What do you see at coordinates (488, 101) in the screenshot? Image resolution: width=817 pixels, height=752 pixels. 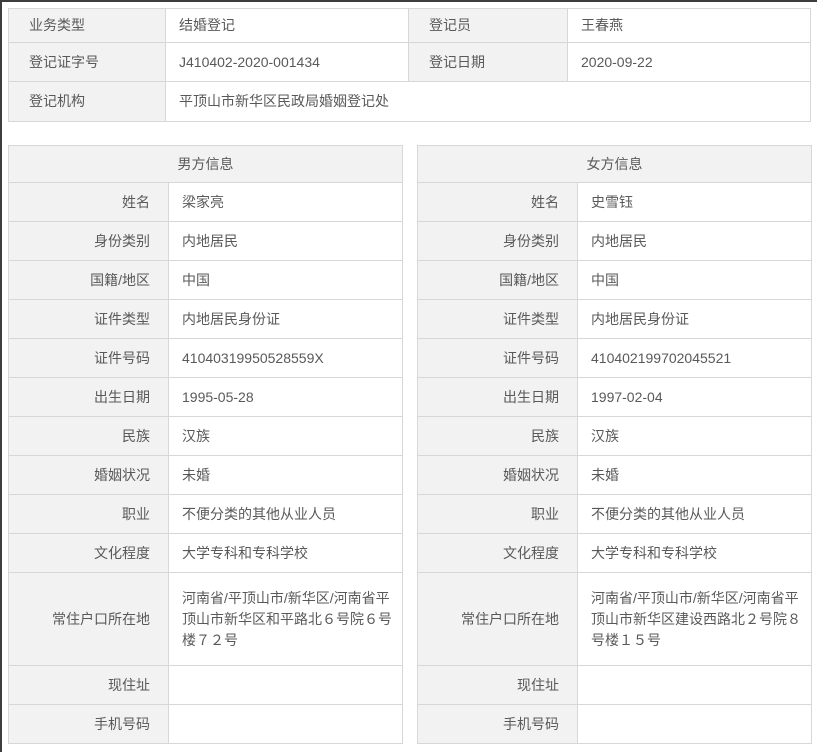 I see `agency-value: 平顶山市新华区民政局婚姻登记处` at bounding box center [488, 101].